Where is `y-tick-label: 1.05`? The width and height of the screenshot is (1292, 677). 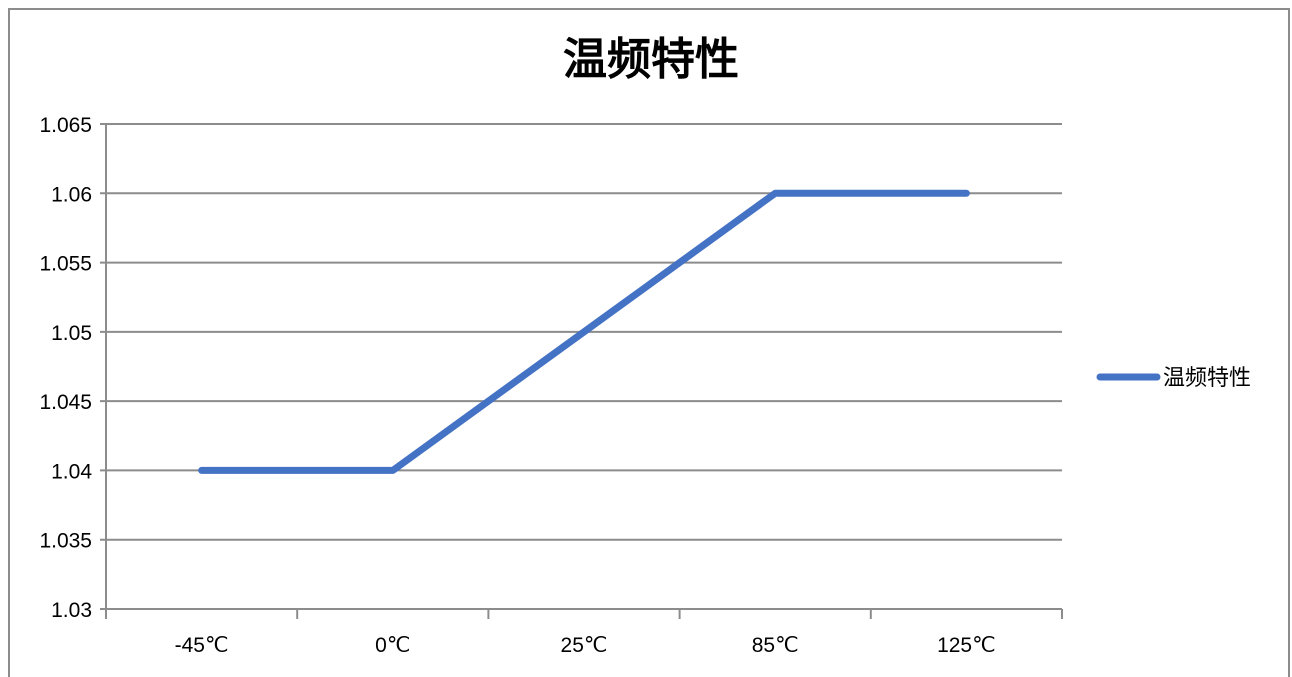
y-tick-label: 1.05 is located at coordinates (71, 333).